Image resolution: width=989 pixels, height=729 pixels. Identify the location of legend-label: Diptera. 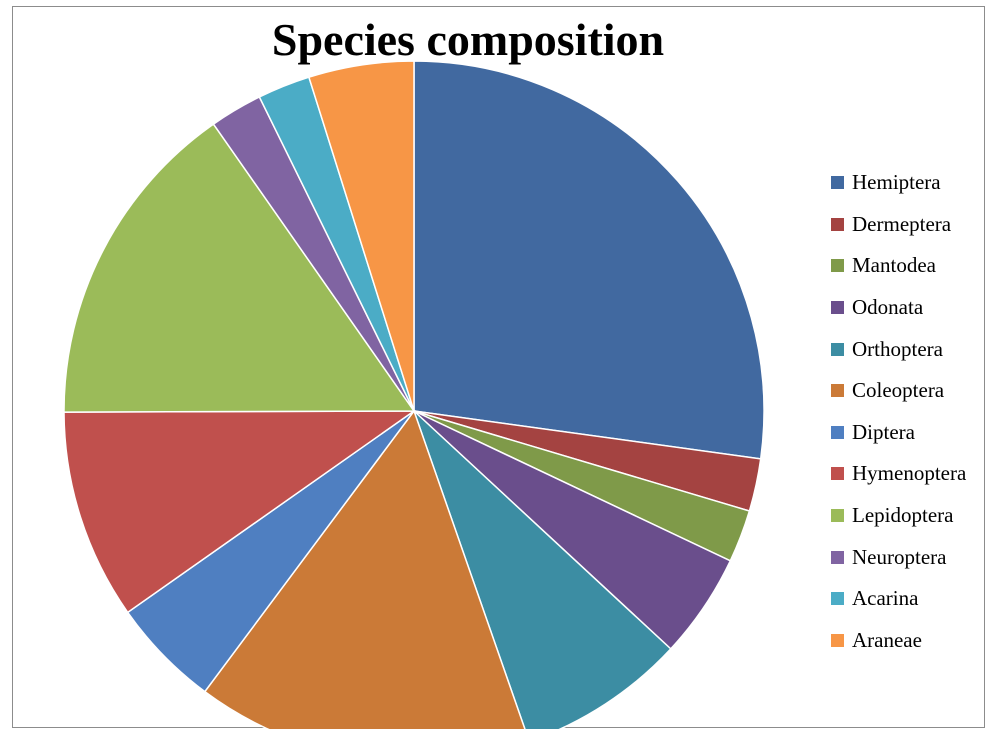
(883, 431).